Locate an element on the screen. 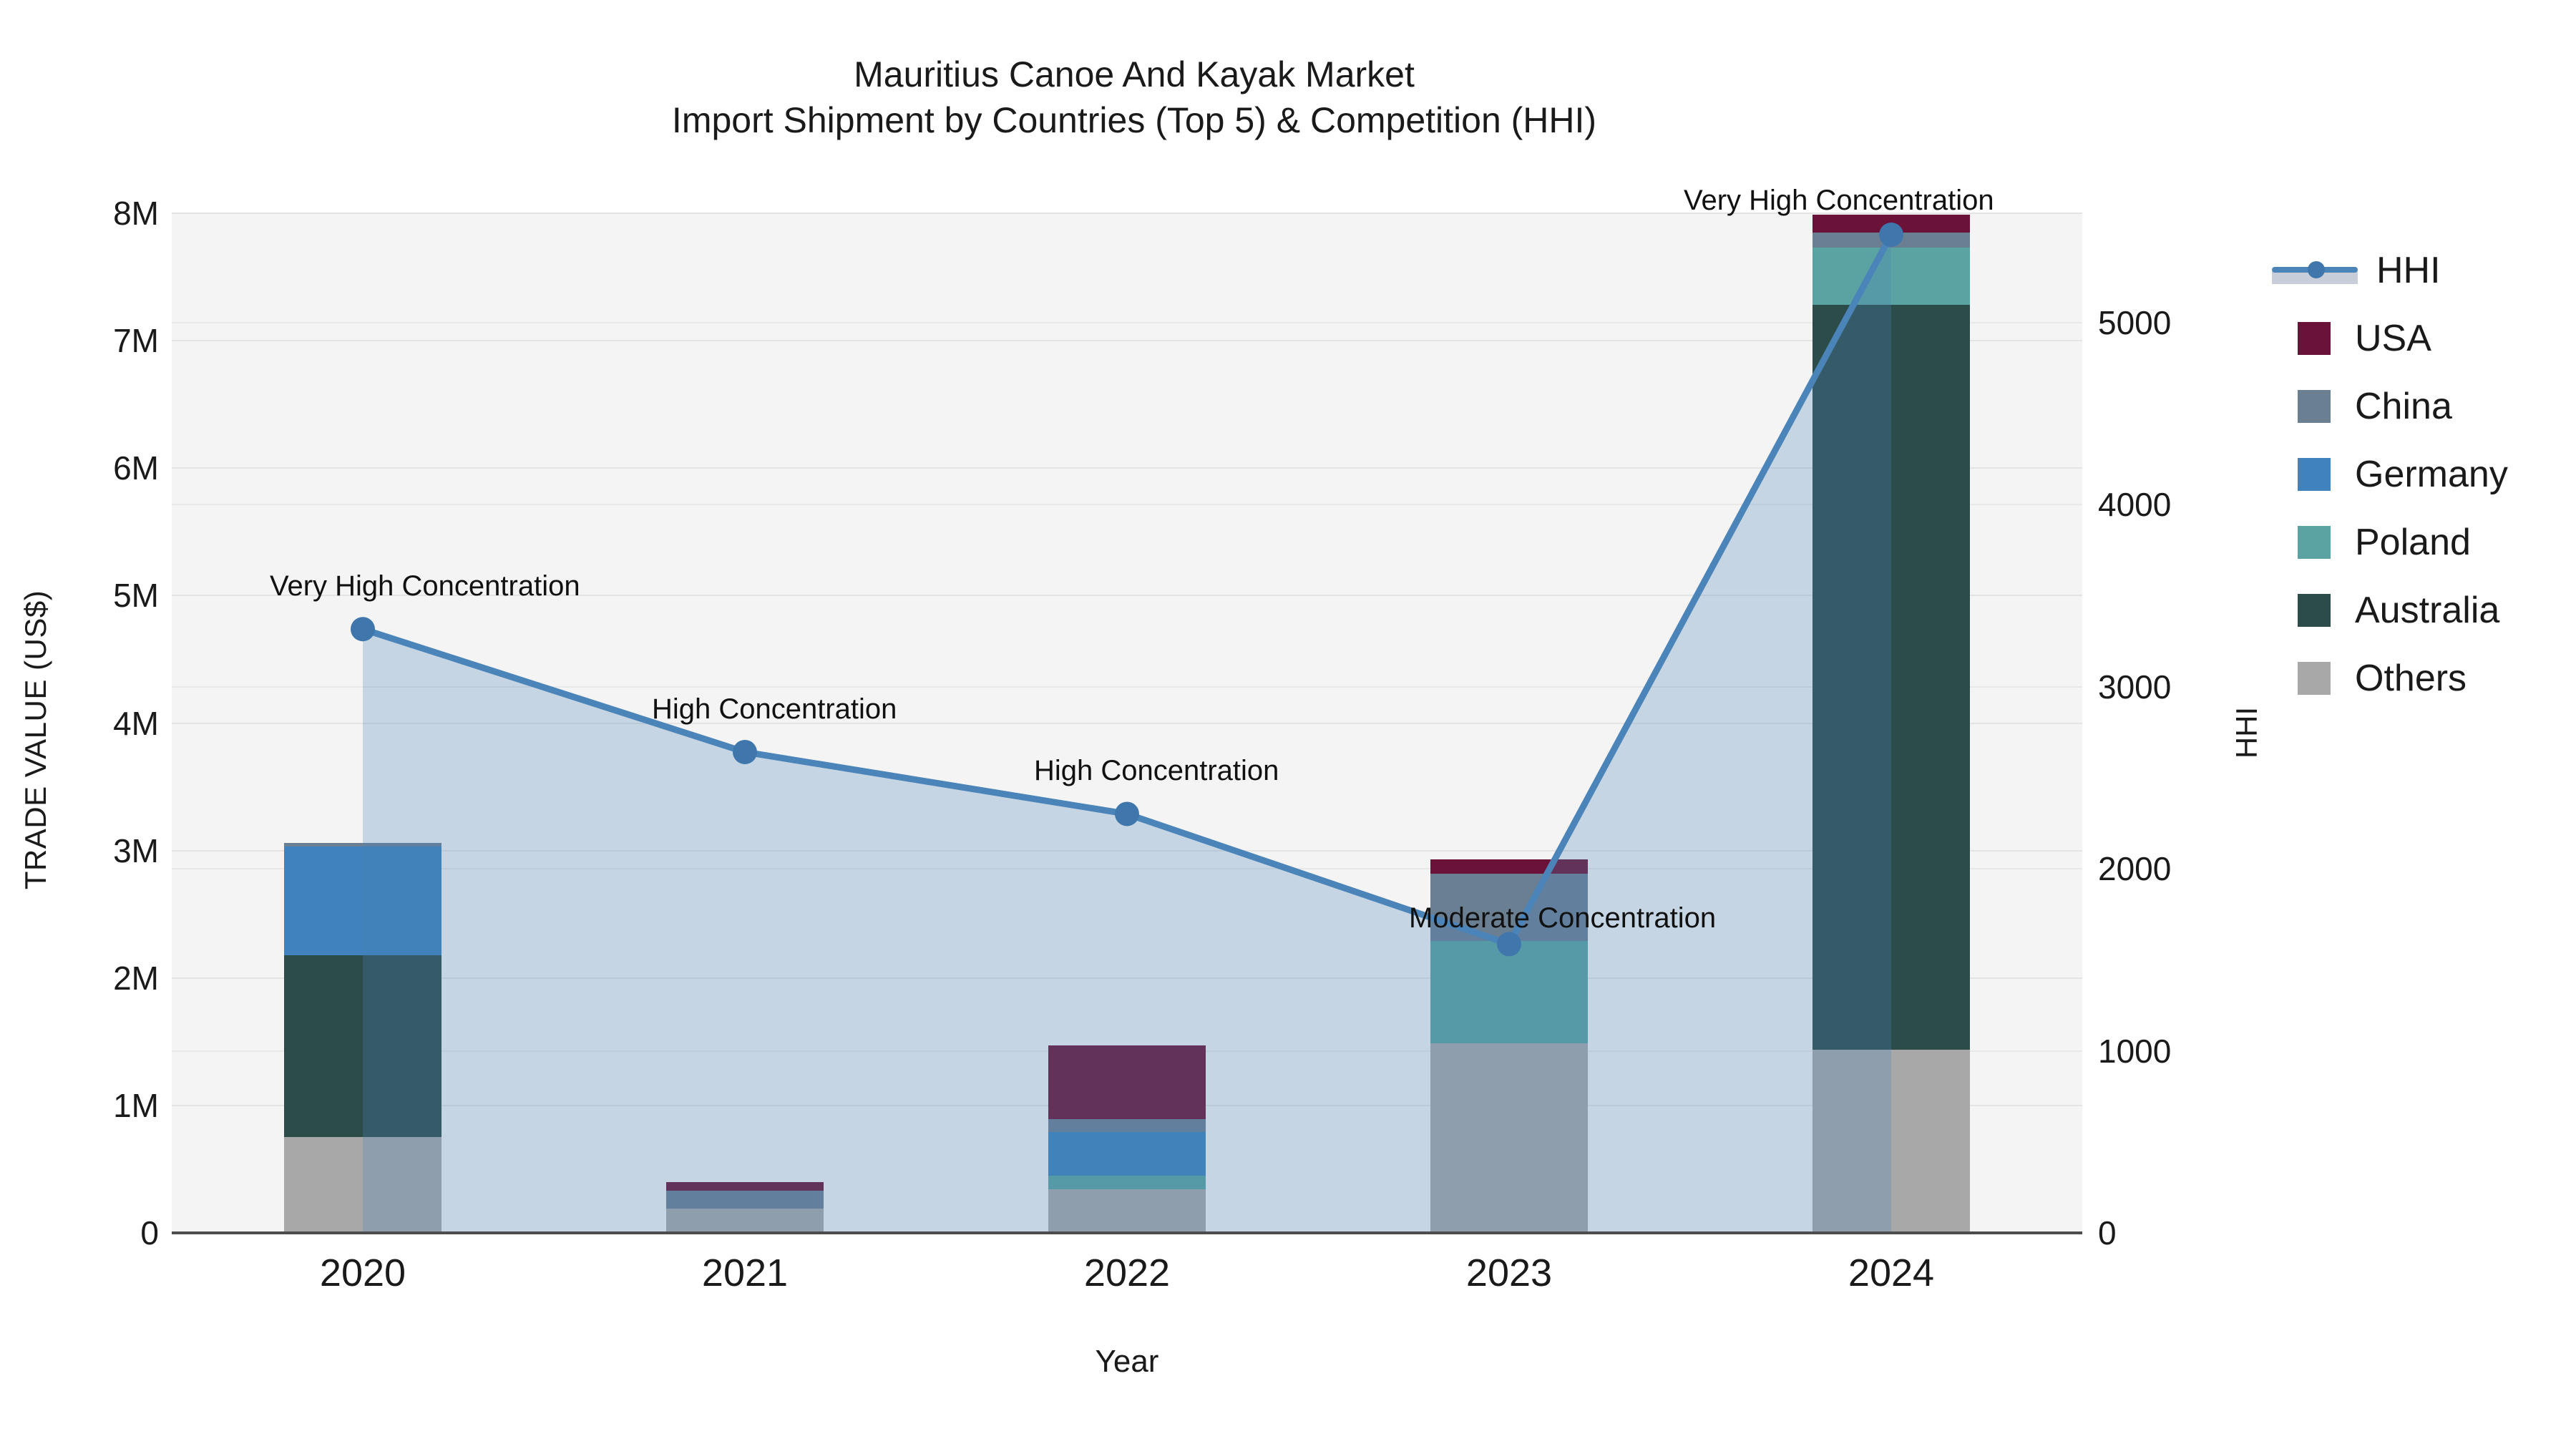  legend-item-label: Germany is located at coordinates (2431, 474).